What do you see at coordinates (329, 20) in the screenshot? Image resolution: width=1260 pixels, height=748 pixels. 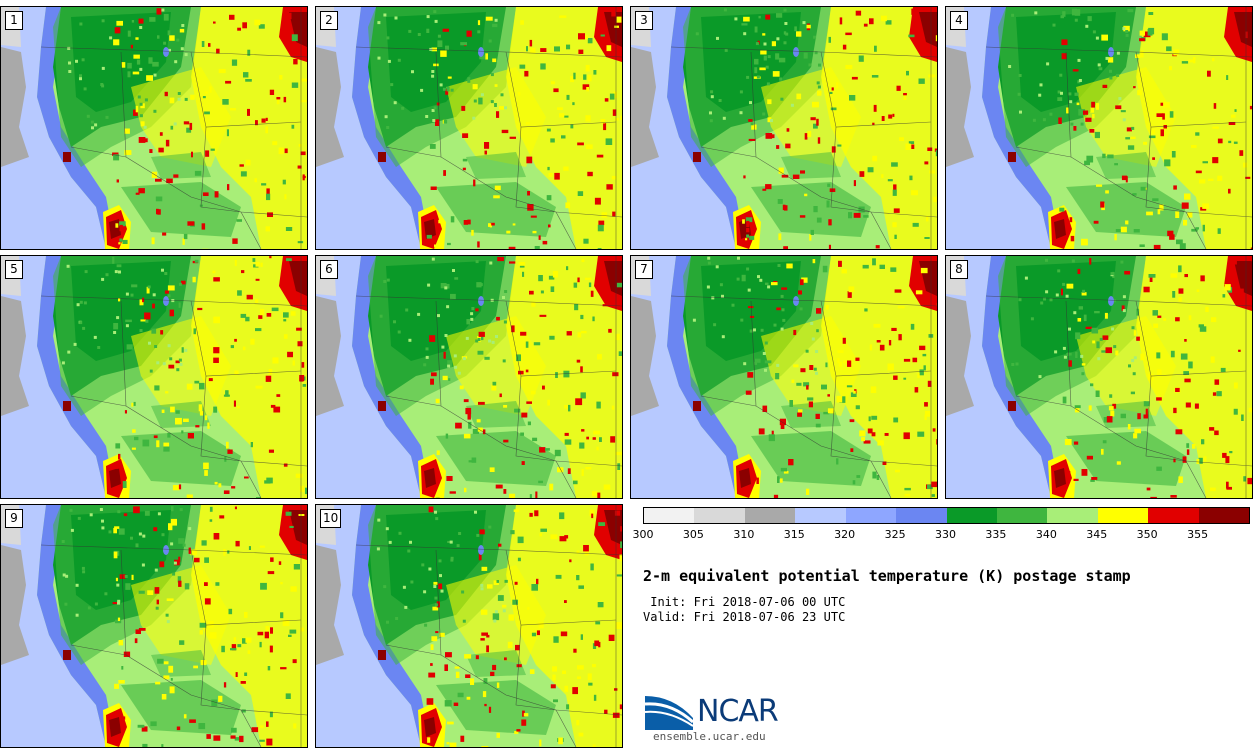 I see `member-number-label: 2` at bounding box center [329, 20].